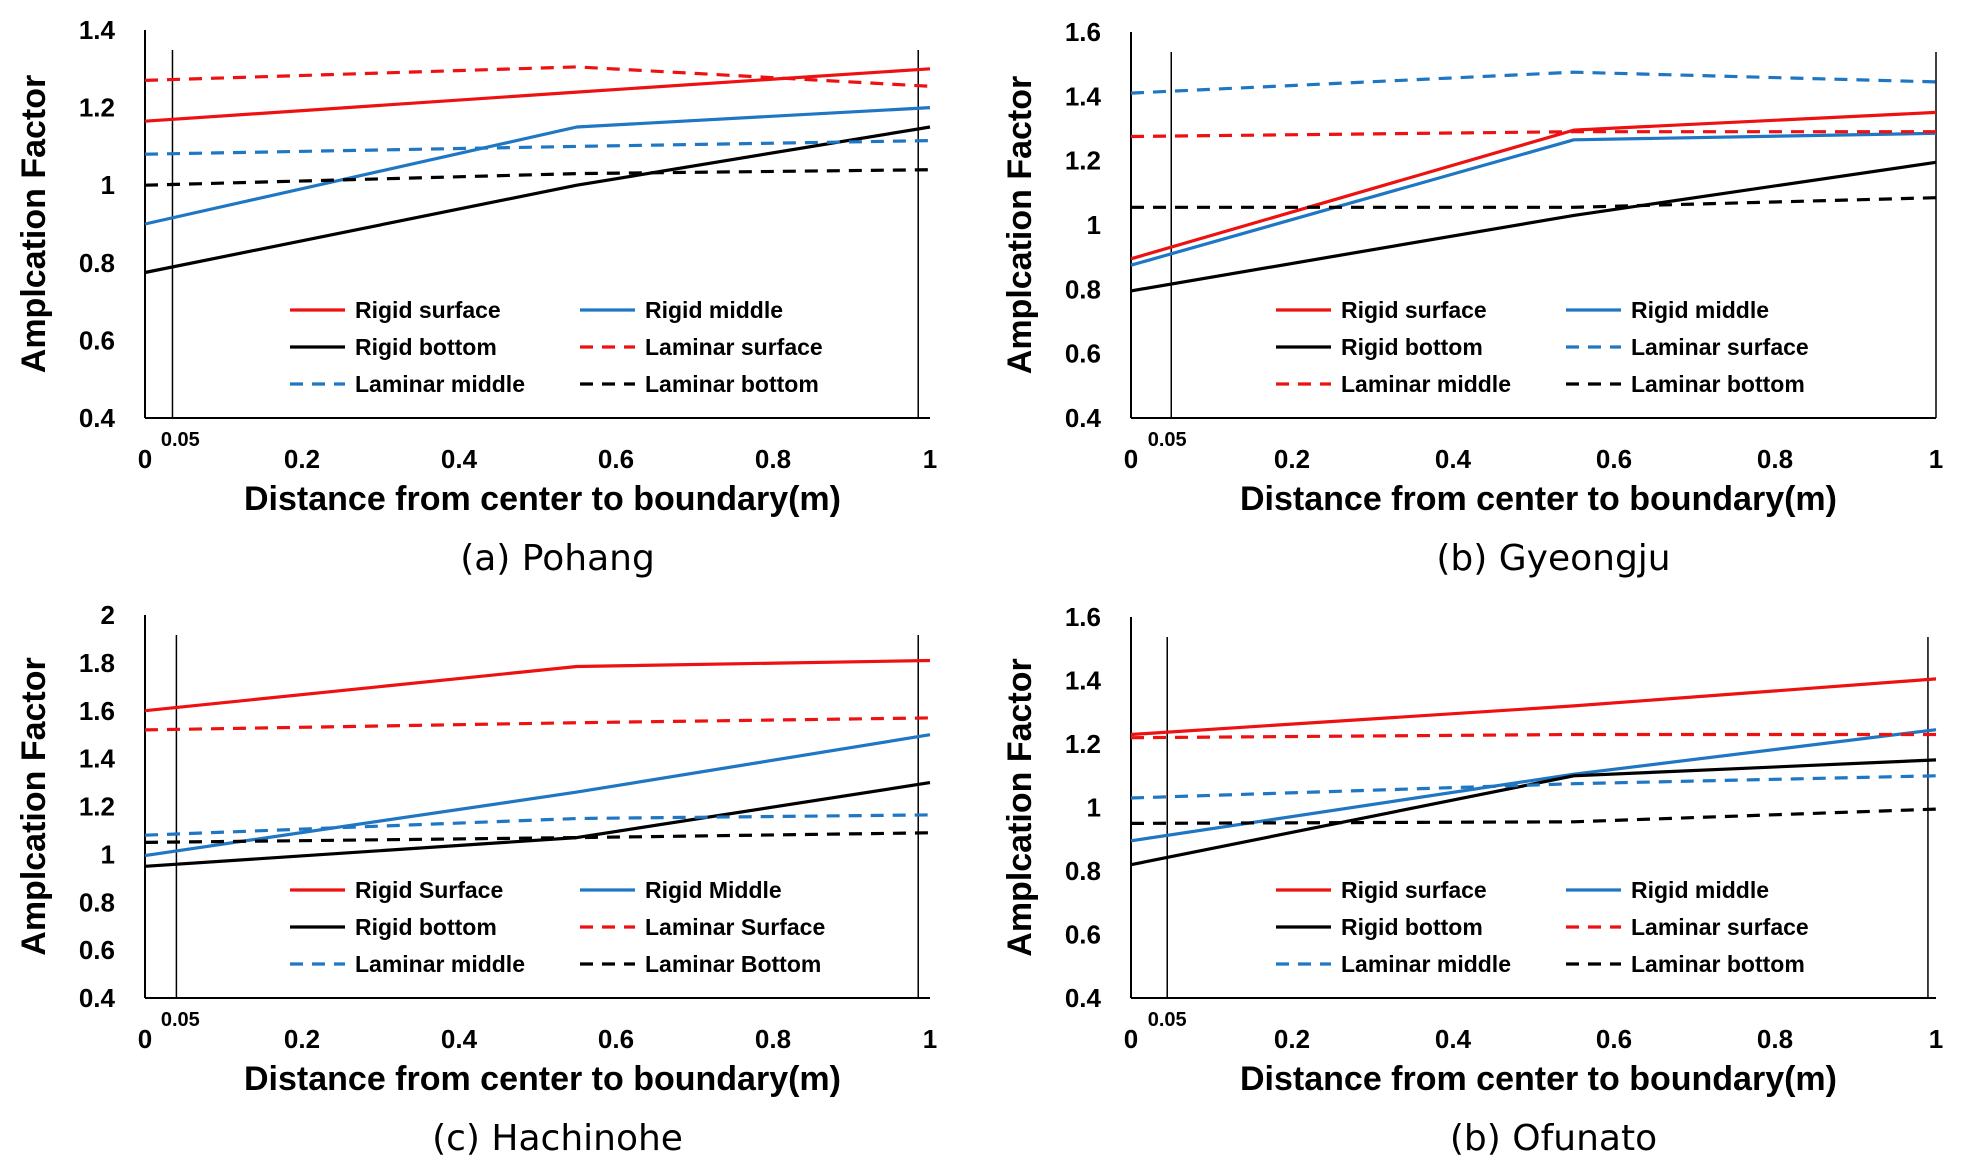  What do you see at coordinates (1700, 310) in the screenshot?
I see `chart-1-legend-label-1: Rigid middle` at bounding box center [1700, 310].